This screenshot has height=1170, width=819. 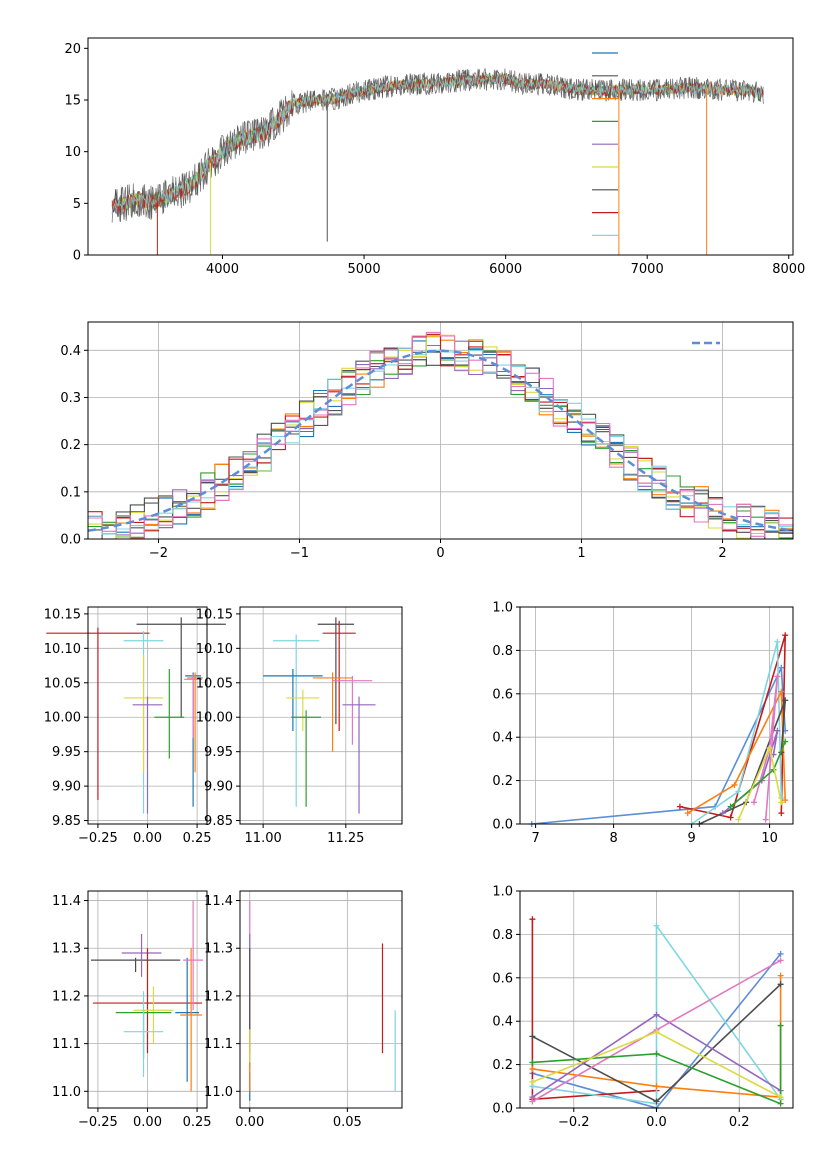 What do you see at coordinates (77, 204) in the screenshot?
I see `y-tick-label: 5` at bounding box center [77, 204].